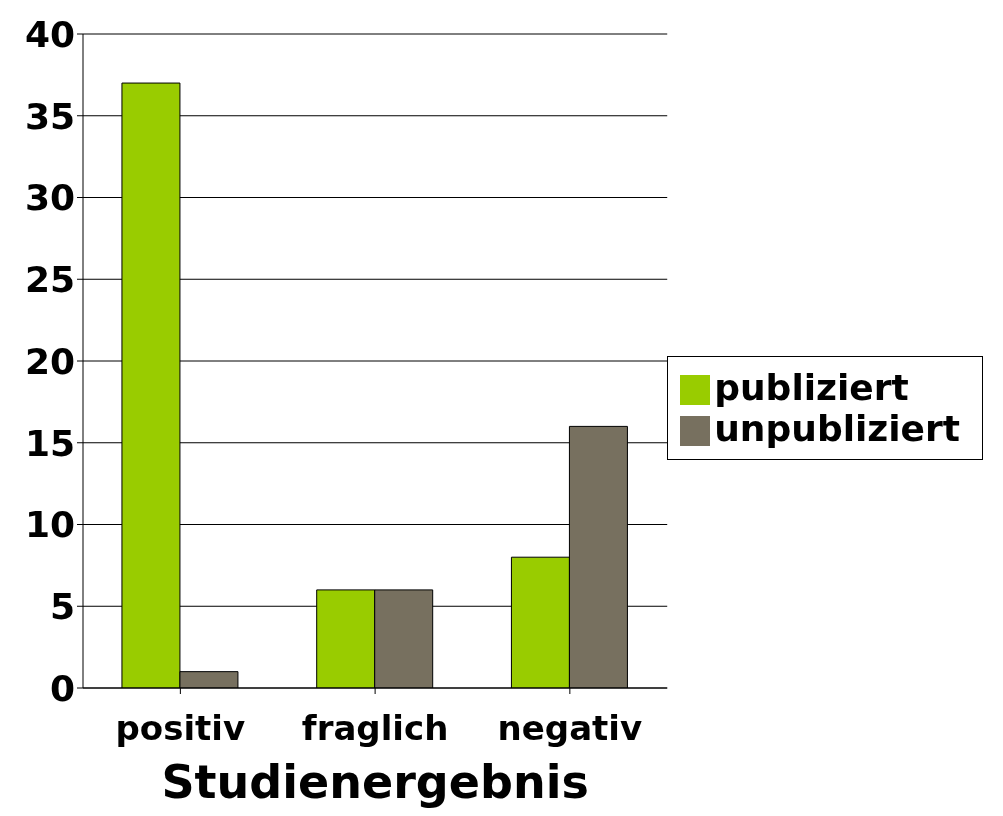 The height and width of the screenshot is (816, 1003). Describe the element at coordinates (62, 688) in the screenshot. I see `y-tick-label: 0` at that location.